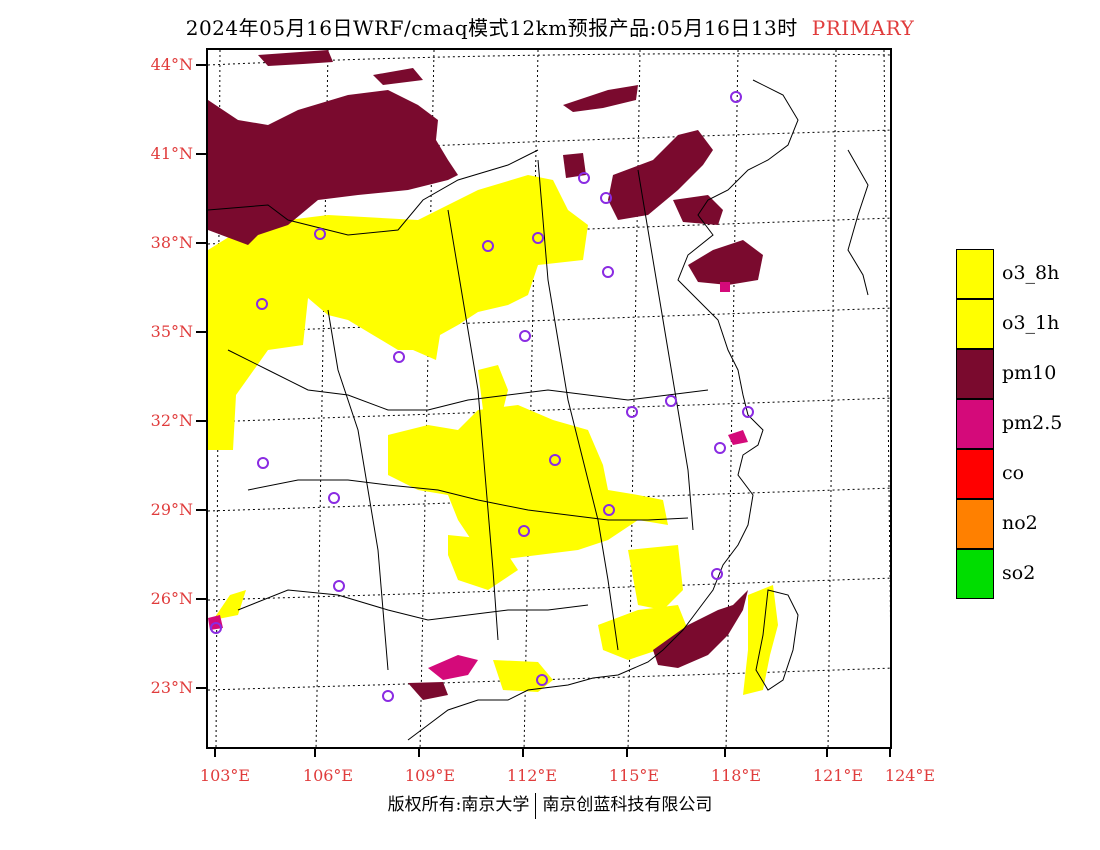  What do you see at coordinates (975, 524) in the screenshot?
I see `legend-swatch-no2` at bounding box center [975, 524].